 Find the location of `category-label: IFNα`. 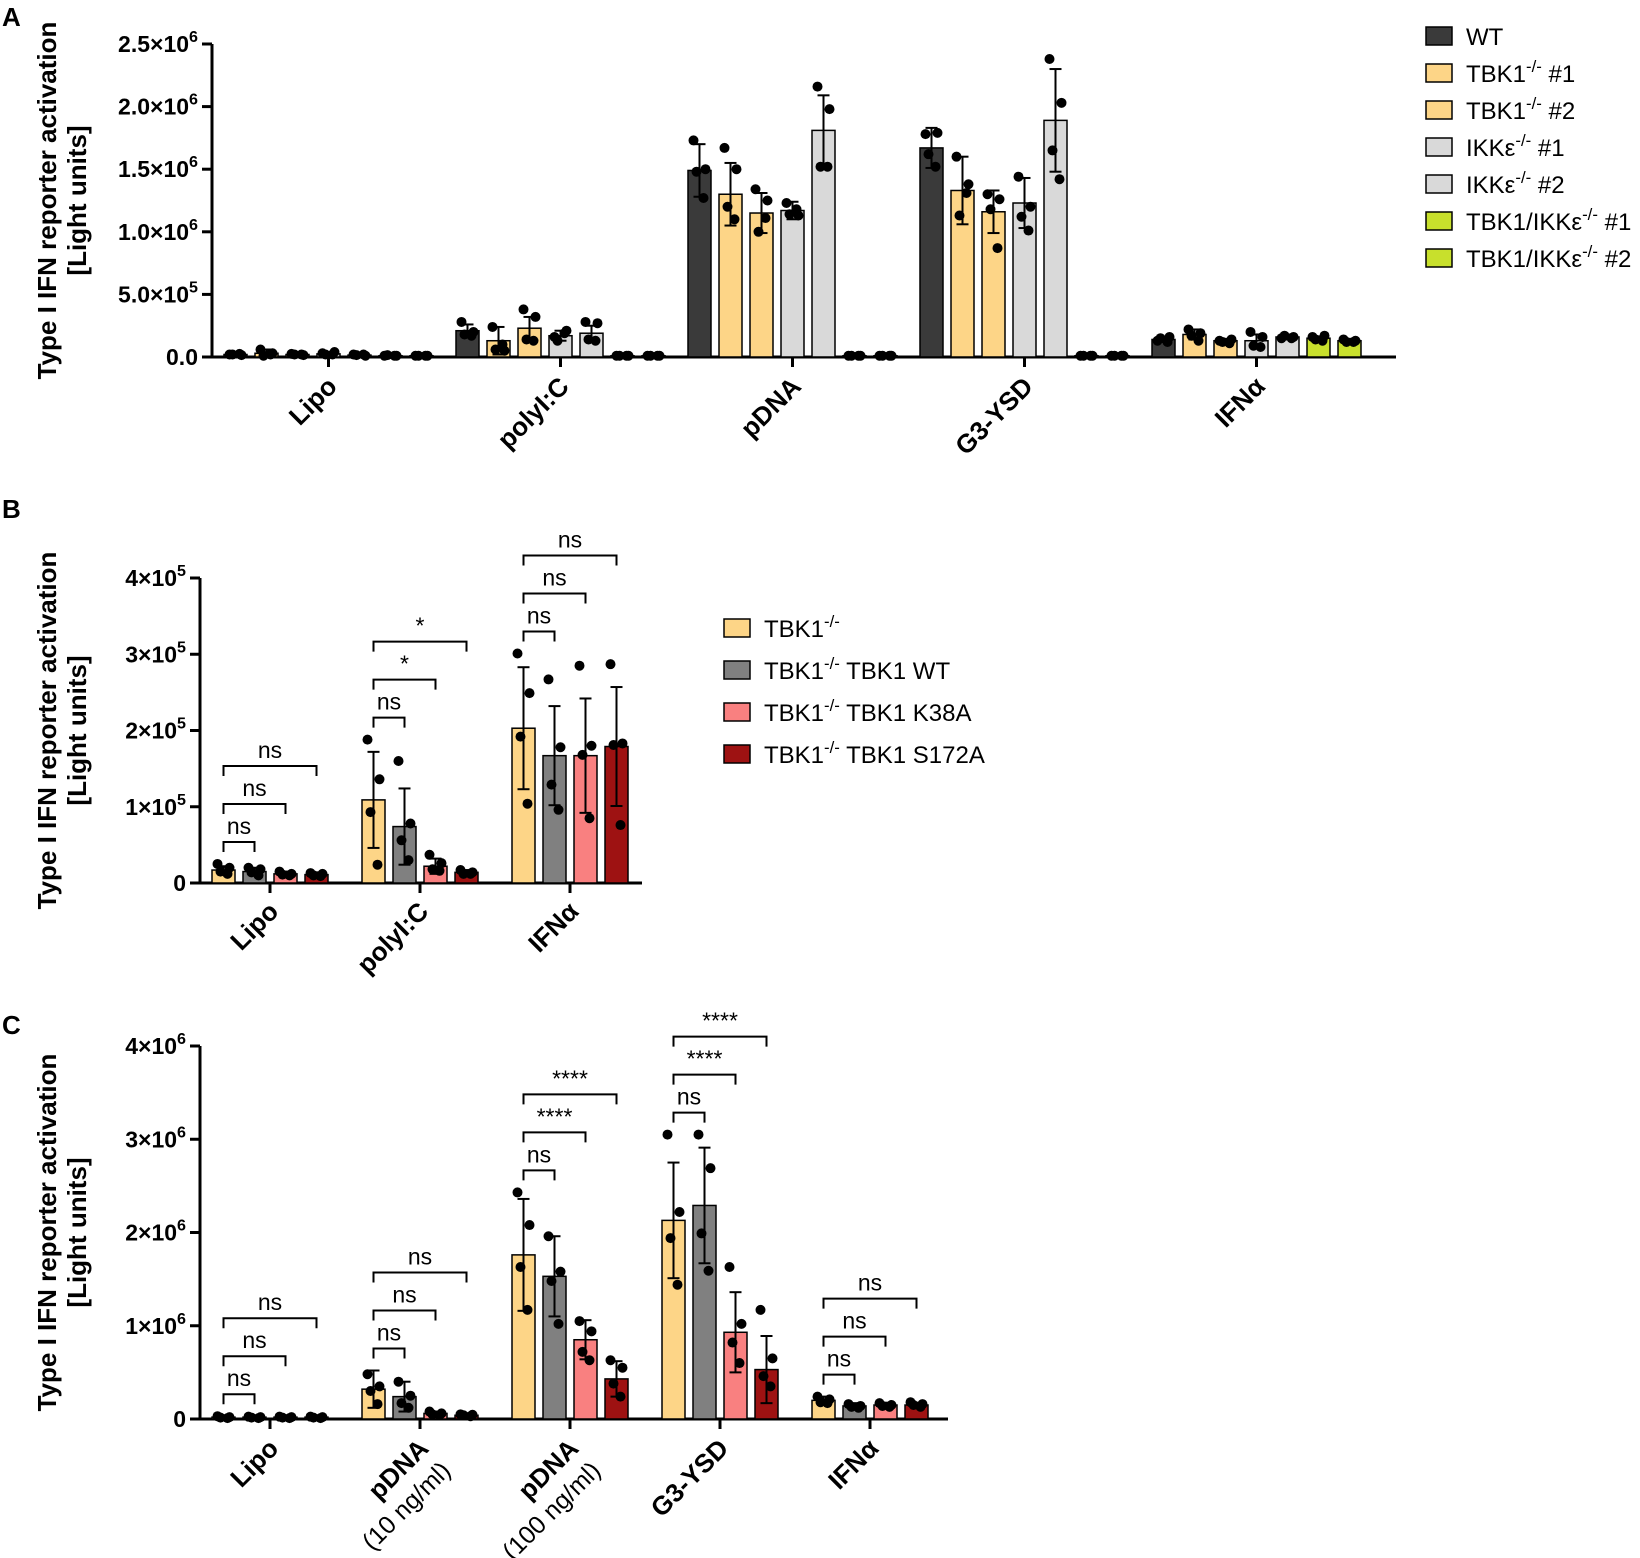

category-label: IFNα is located at coordinates (553, 927).